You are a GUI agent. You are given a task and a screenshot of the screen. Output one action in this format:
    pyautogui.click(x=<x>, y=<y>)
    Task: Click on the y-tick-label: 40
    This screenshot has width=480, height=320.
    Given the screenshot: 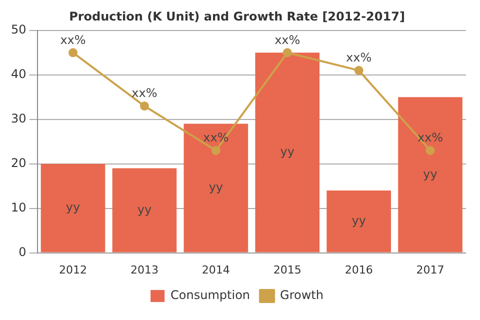 What is the action you would take?
    pyautogui.click(x=18, y=74)
    